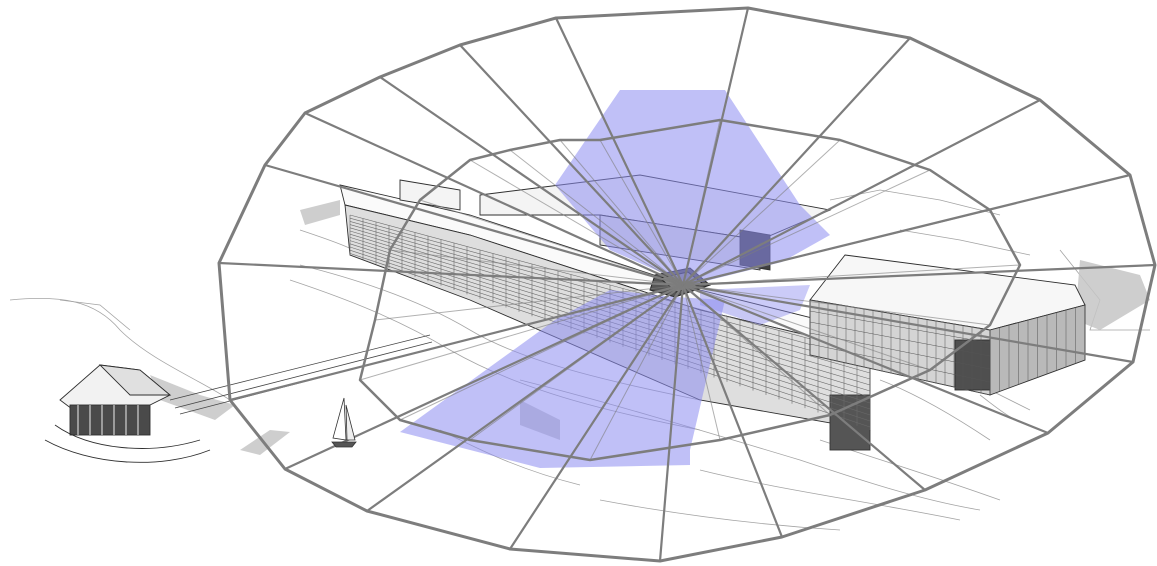 The height and width of the screenshot is (566, 1157). Describe the element at coordinates (344, 422) in the screenshot. I see `sailboat-icon` at that location.